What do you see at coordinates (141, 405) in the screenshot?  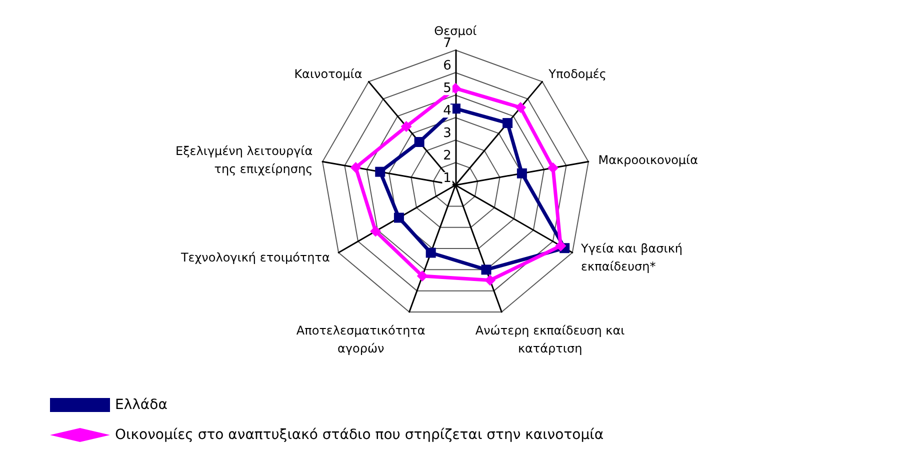 I see `legend-label: Ελλάδα` at bounding box center [141, 405].